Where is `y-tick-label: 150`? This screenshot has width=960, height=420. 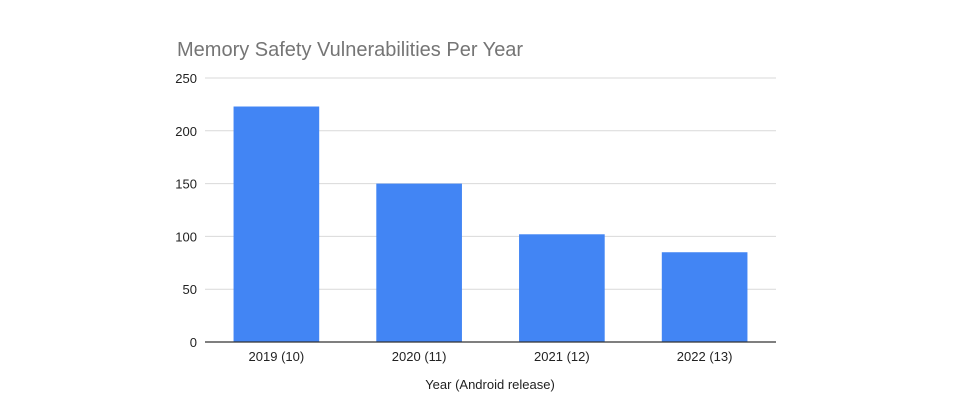 y-tick-label: 150 is located at coordinates (186, 184).